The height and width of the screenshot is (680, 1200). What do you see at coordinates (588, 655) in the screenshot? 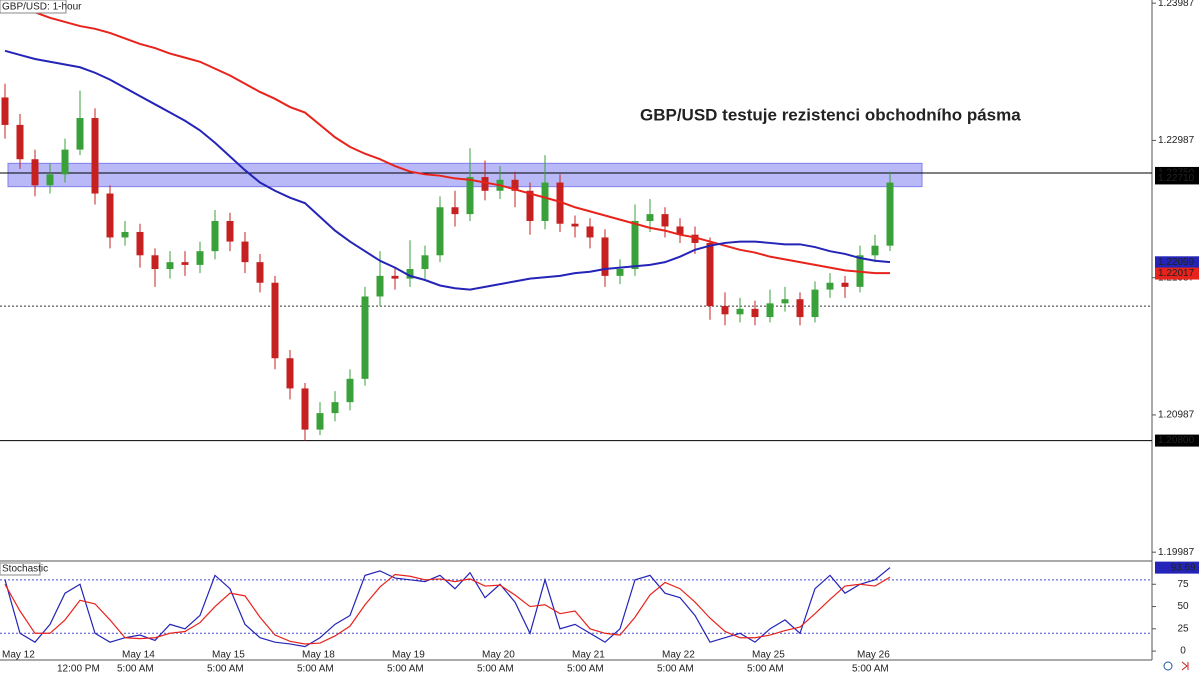
I see `x-date-label: May 21` at bounding box center [588, 655].